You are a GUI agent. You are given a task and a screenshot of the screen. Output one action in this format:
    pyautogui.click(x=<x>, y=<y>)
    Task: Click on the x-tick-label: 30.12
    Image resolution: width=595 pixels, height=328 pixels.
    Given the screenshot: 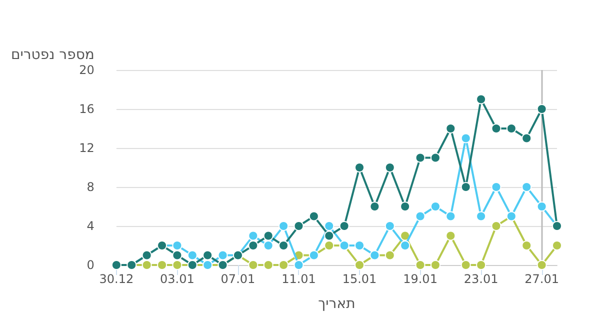 What is the action you would take?
    pyautogui.click(x=116, y=279)
    